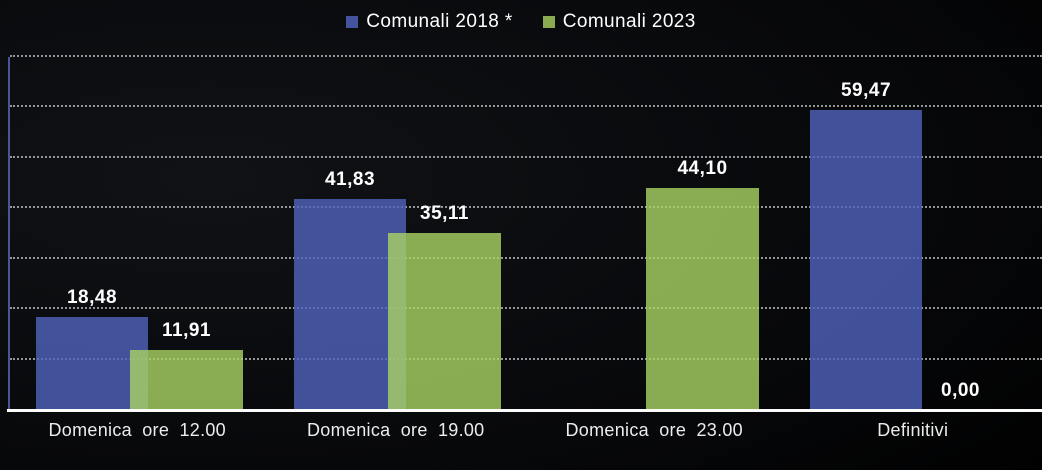 The height and width of the screenshot is (470, 1042). Describe the element at coordinates (439, 21) in the screenshot. I see `legend-label-comunali-2018: Comunali 2018 *` at that location.